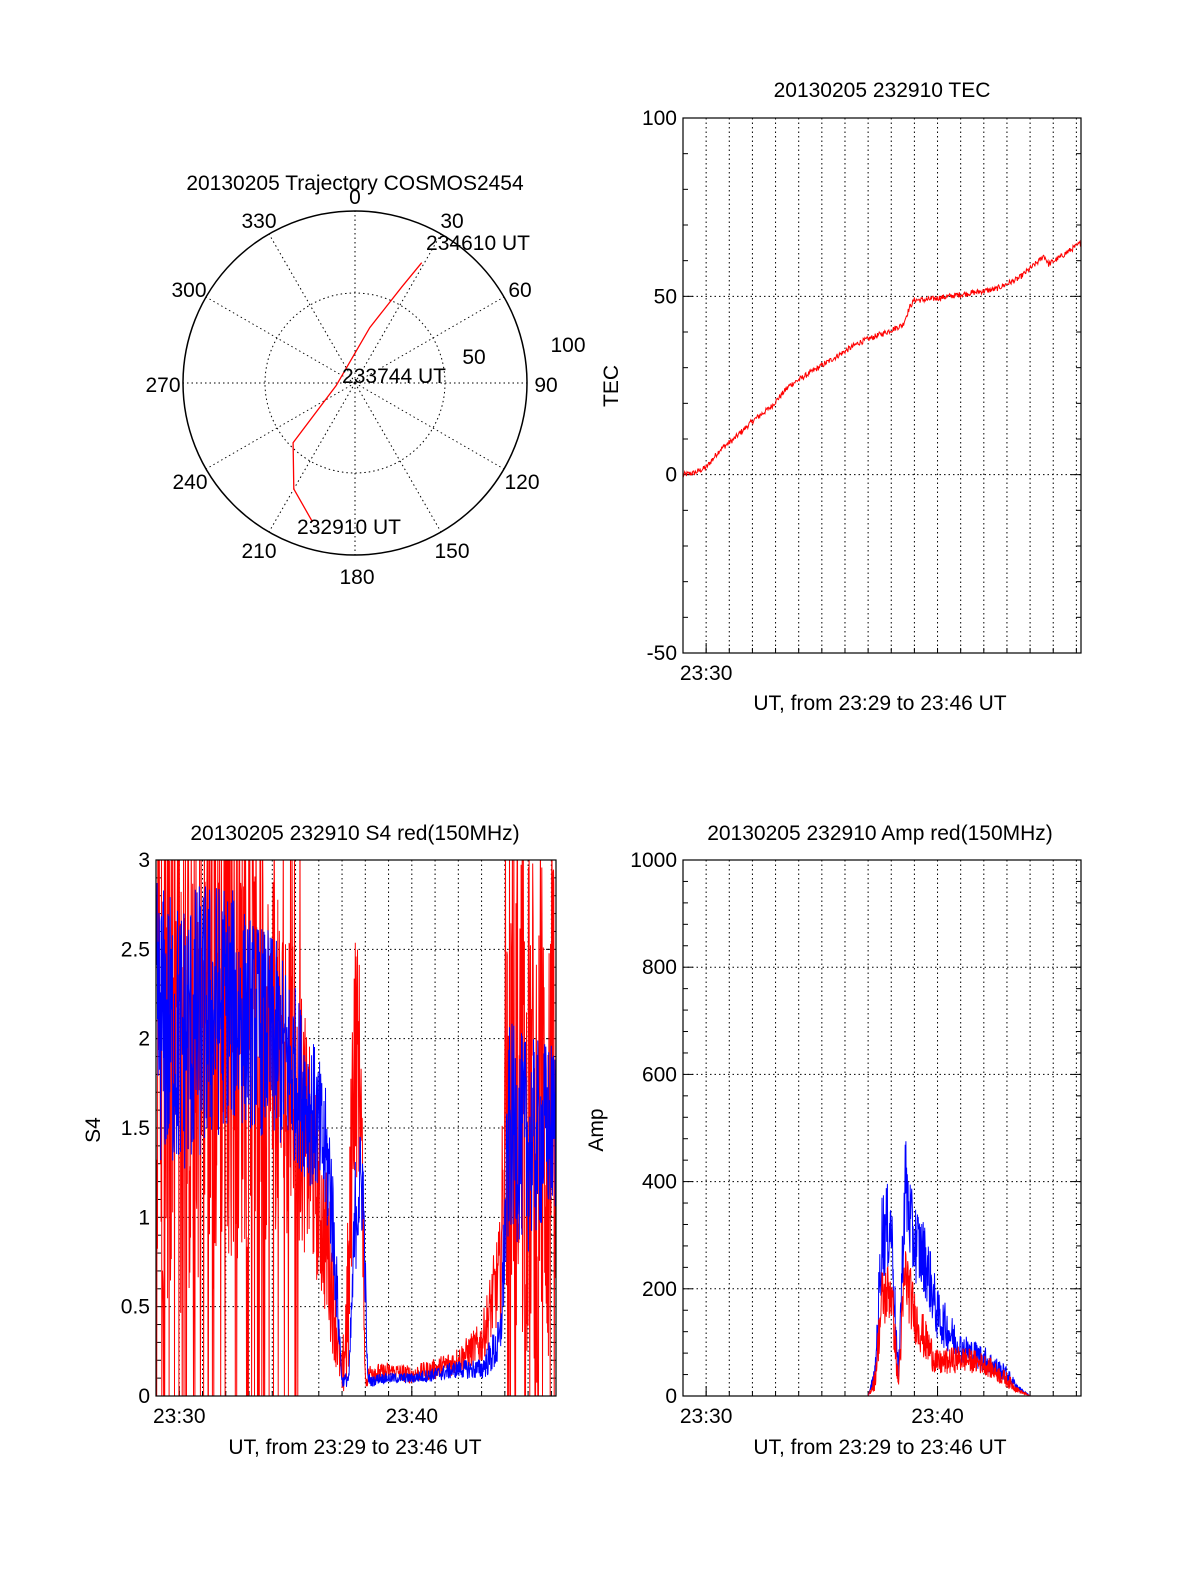  What do you see at coordinates (521, 482) in the screenshot?
I see `polar-angle-label-120: 120` at bounding box center [521, 482].